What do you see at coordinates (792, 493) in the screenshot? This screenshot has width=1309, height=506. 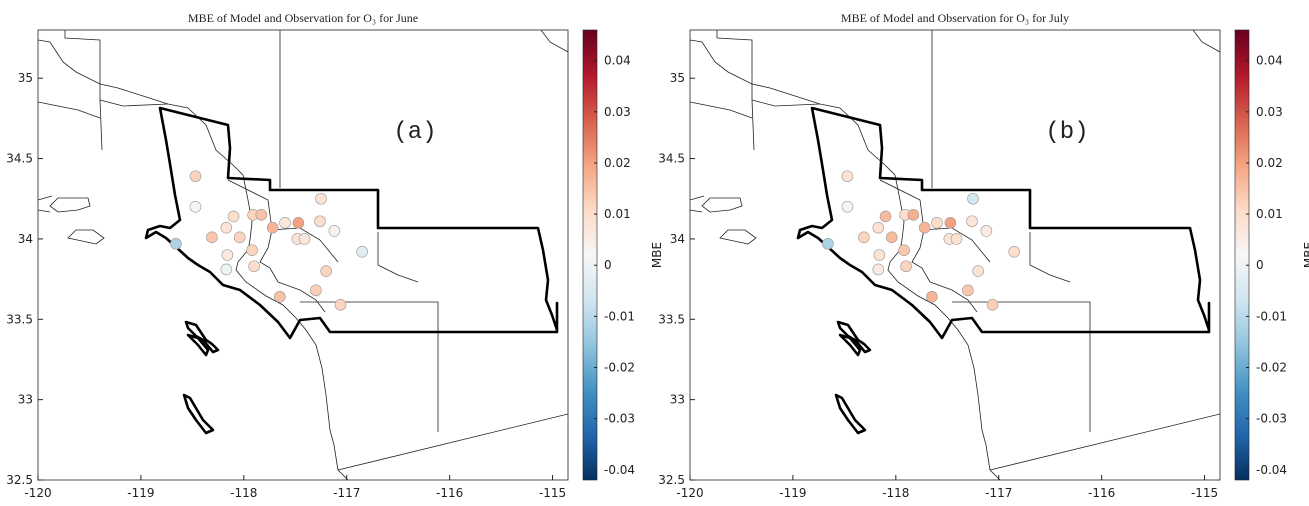 I see `x-tick-label: -119` at bounding box center [792, 493].